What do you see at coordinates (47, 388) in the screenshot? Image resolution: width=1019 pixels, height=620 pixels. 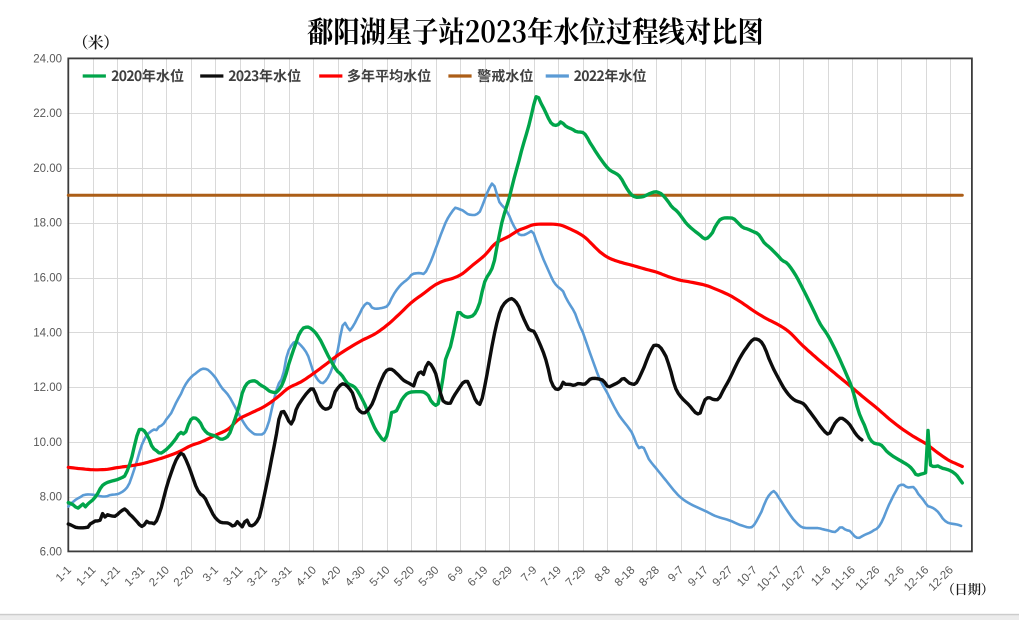 I see `svg-text: 12.00` at bounding box center [47, 388].